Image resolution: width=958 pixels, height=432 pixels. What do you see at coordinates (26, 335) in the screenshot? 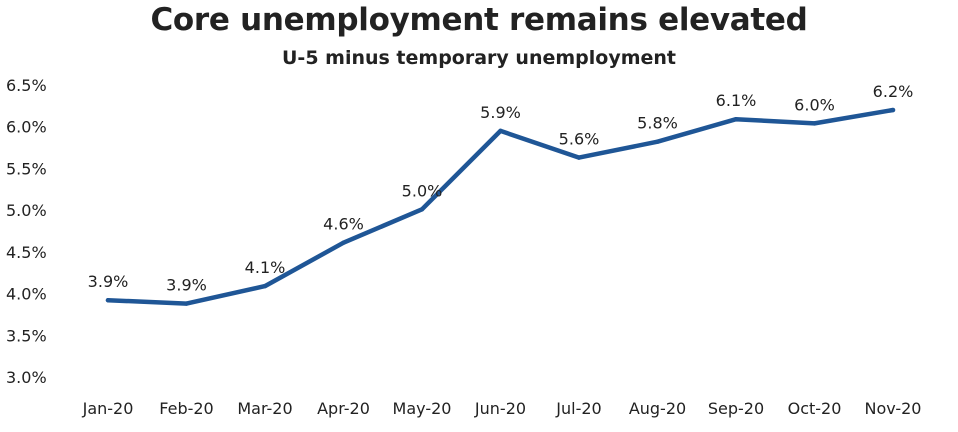
I see `y-tick-label: 3.5%` at bounding box center [26, 335].